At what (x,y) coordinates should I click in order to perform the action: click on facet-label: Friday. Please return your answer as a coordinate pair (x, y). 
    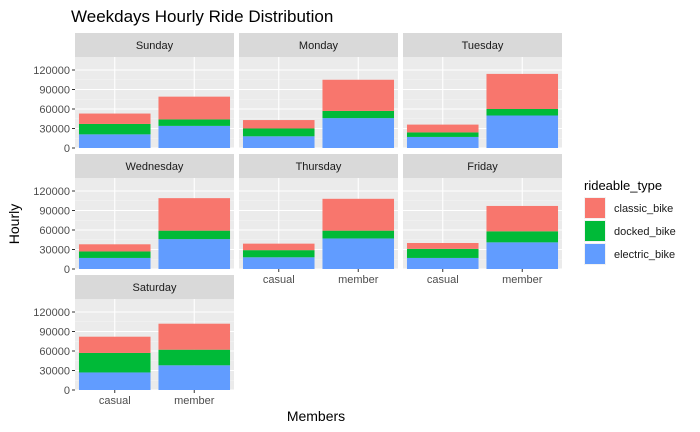
    Looking at the image, I should click on (482, 167).